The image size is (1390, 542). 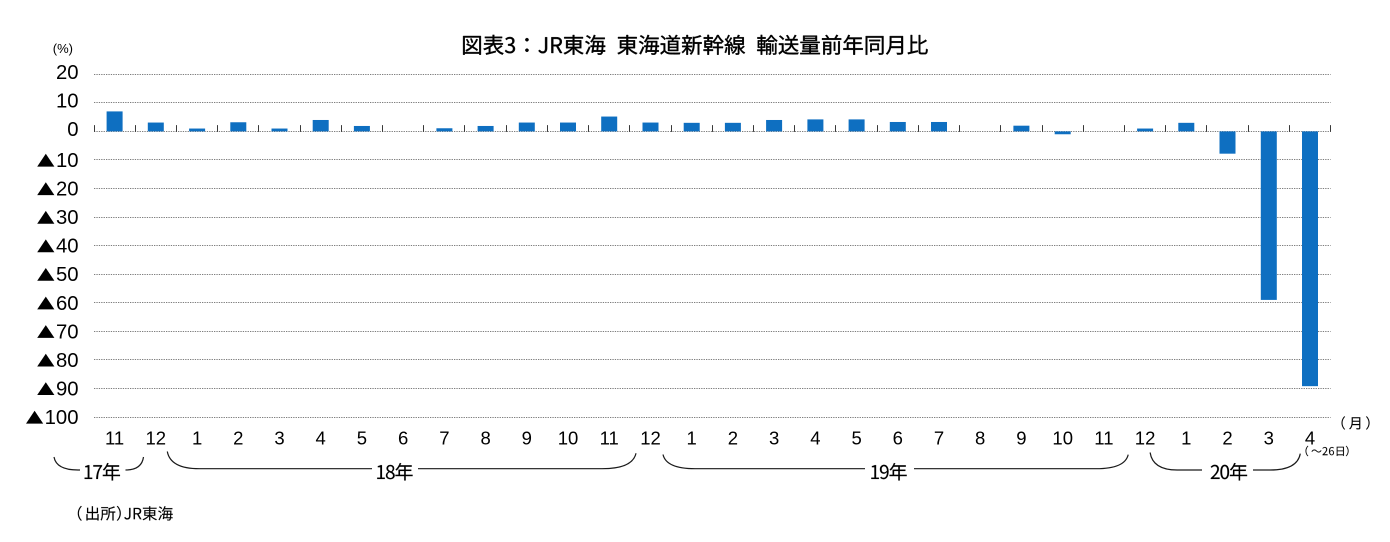 What do you see at coordinates (67, 304) in the screenshot?
I see `svg-text: 60` at bounding box center [67, 304].